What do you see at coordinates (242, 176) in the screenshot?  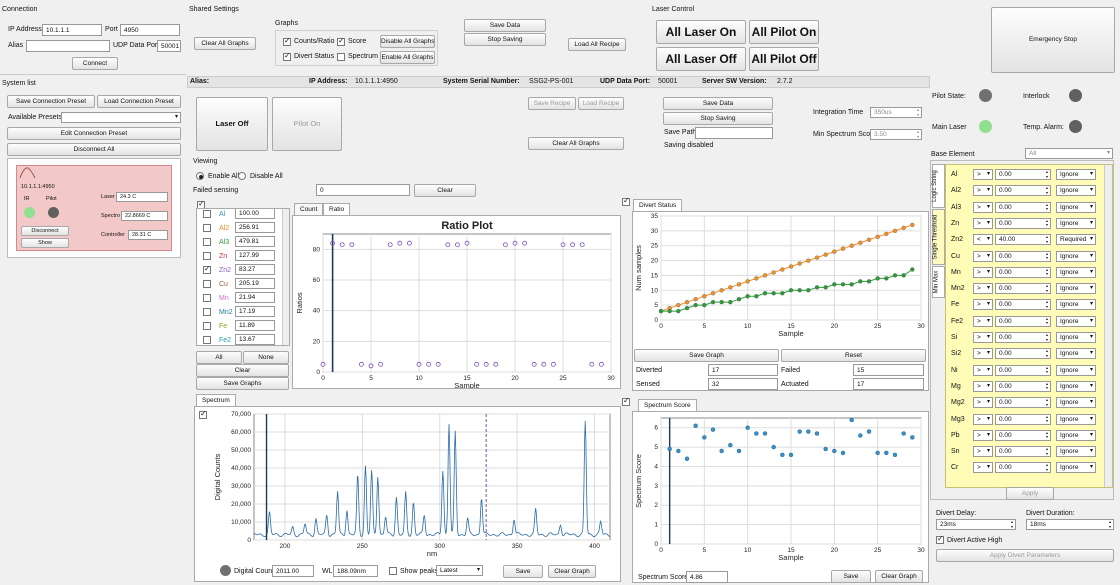 I see `disable-all-radio` at bounding box center [242, 176].